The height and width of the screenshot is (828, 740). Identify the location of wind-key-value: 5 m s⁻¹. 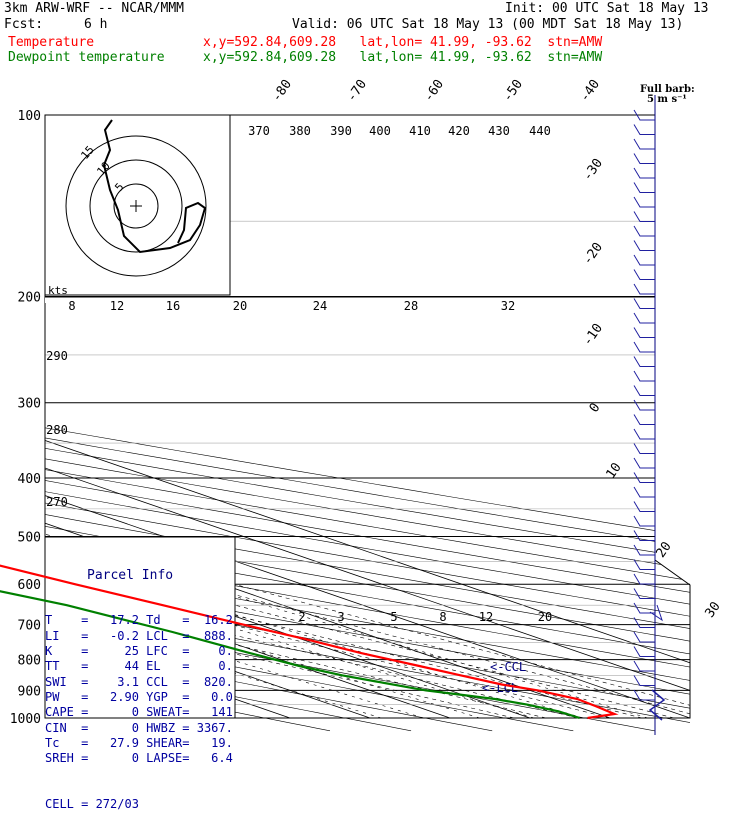
(666, 99).